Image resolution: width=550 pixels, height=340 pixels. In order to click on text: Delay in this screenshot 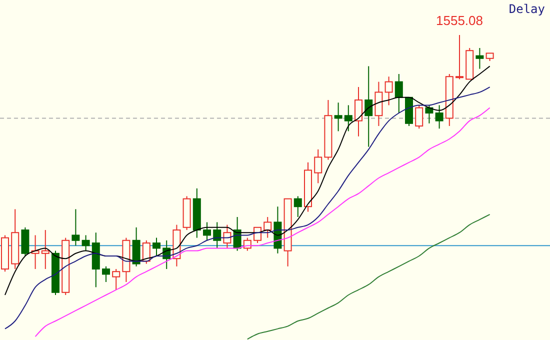, I will do `click(526, 9)`.